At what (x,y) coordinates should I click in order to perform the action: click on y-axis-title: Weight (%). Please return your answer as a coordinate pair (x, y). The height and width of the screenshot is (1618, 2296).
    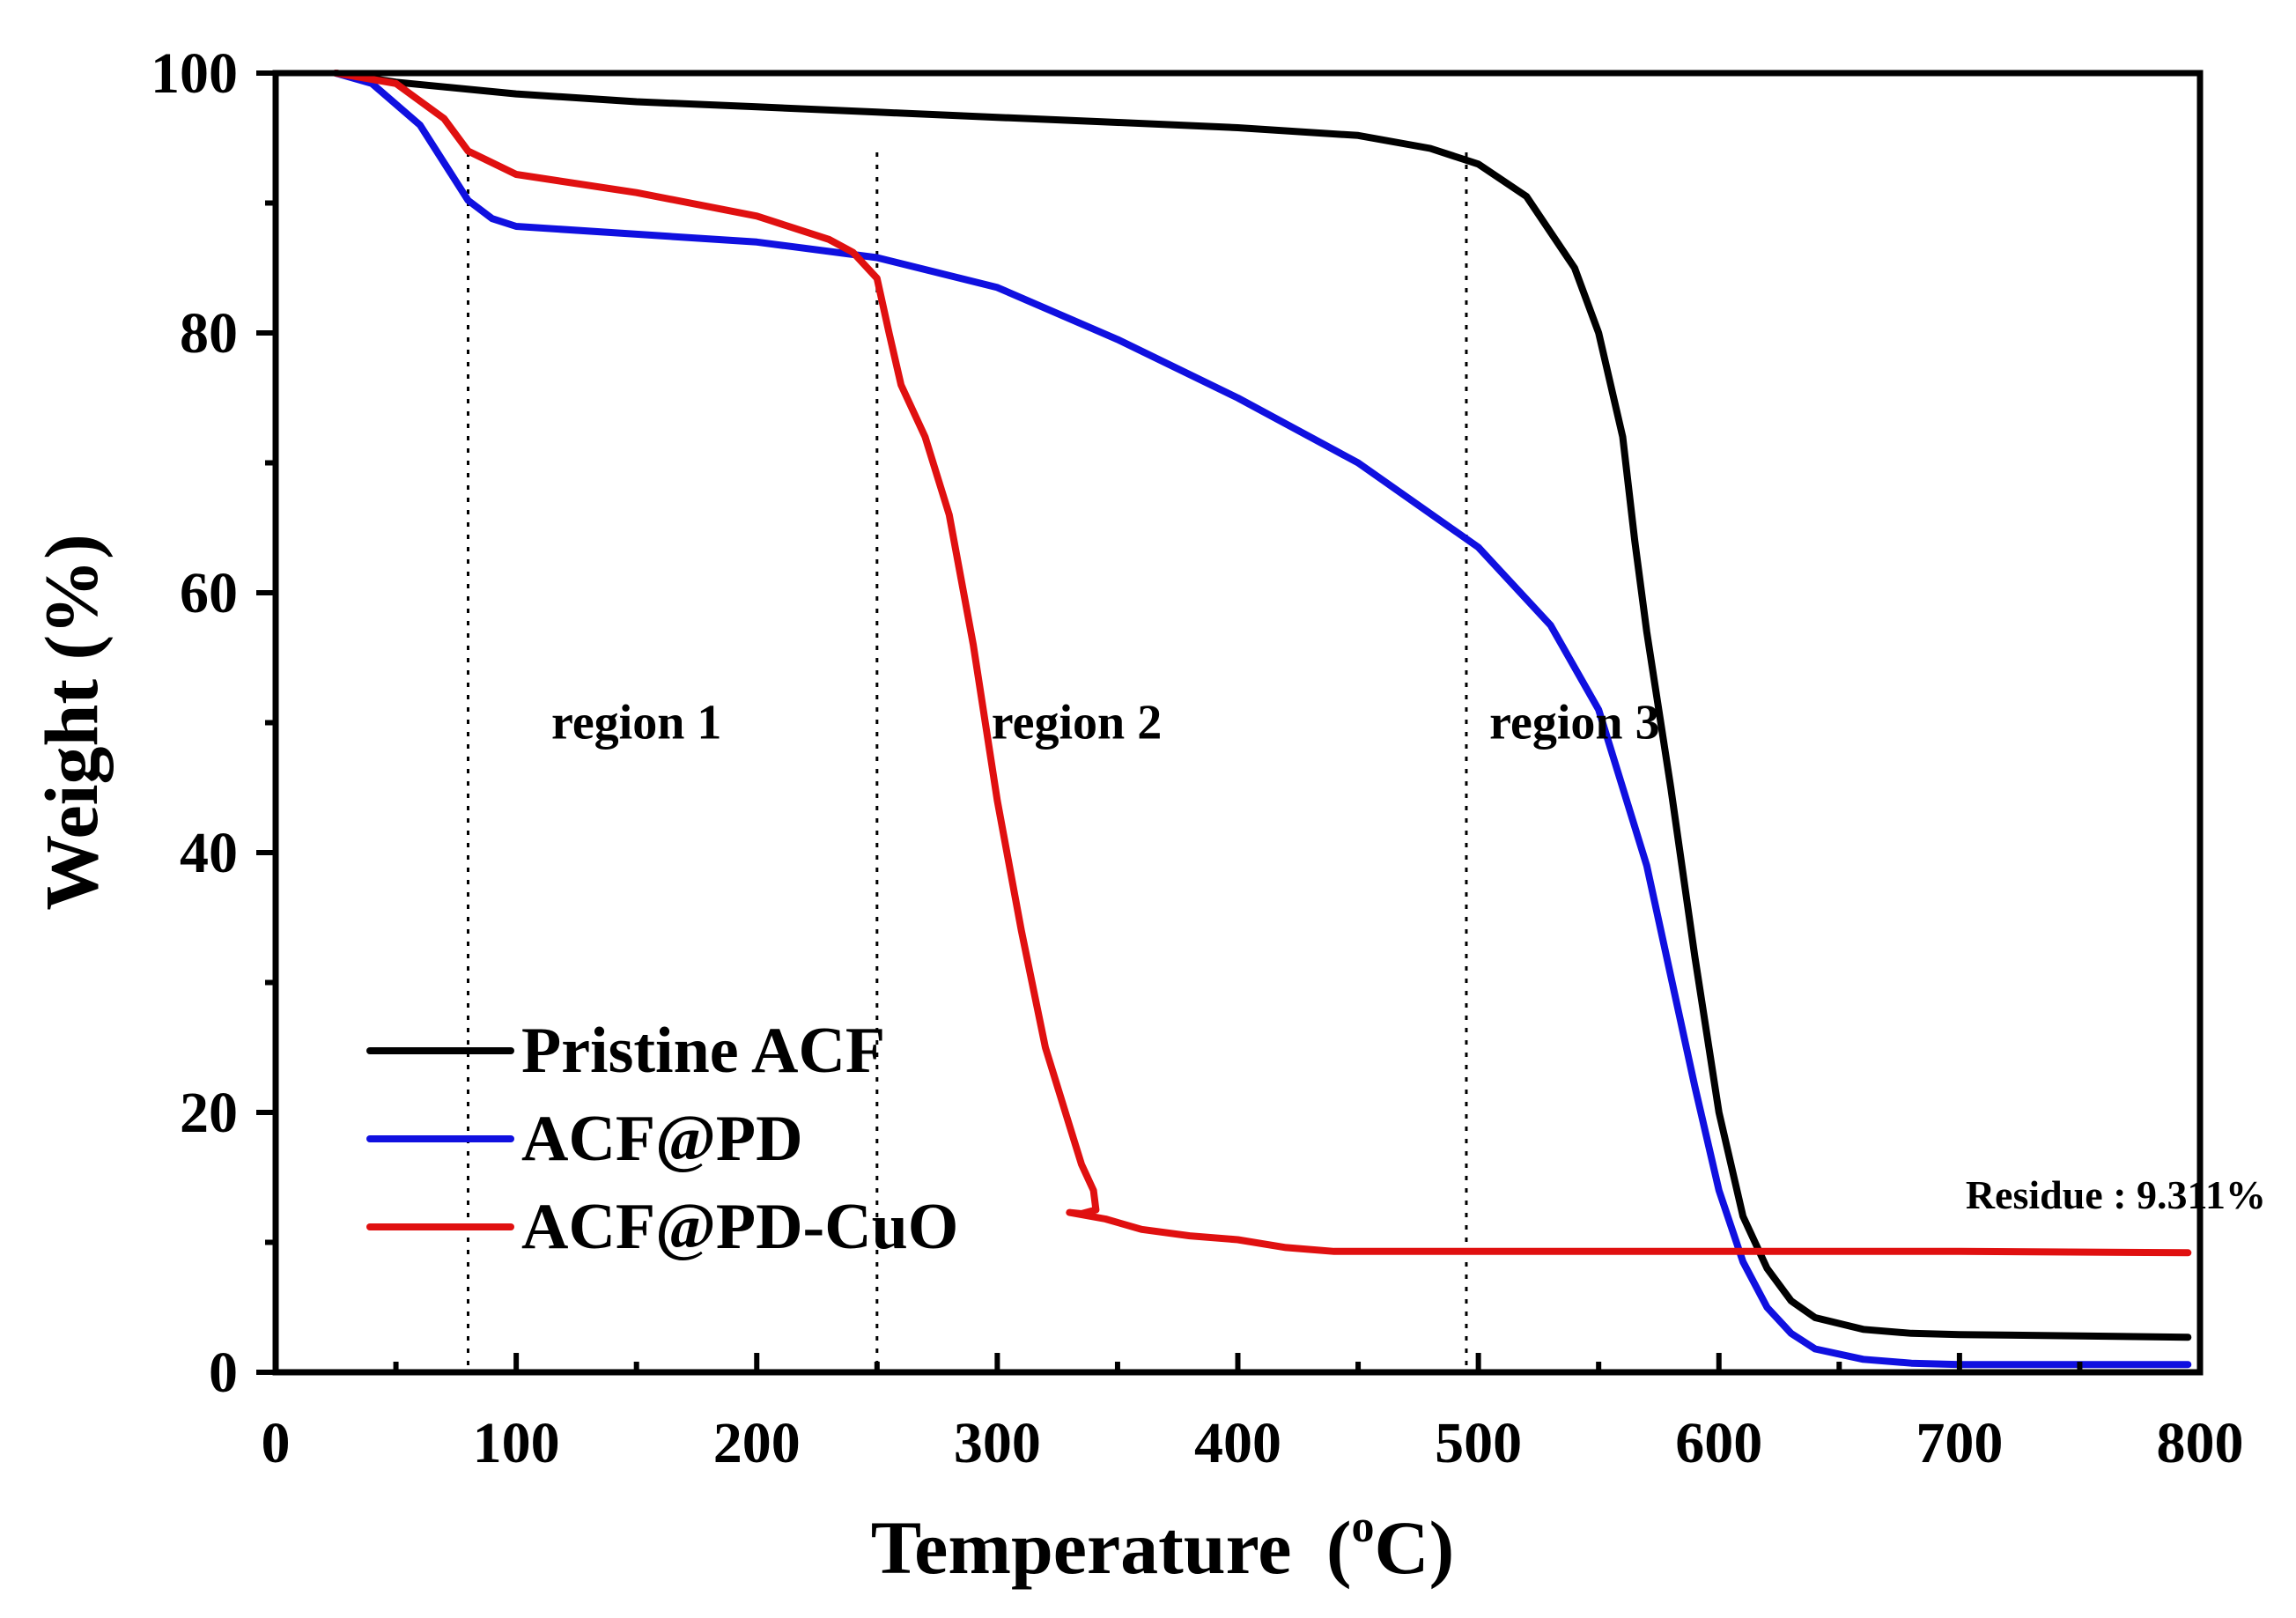
    Looking at the image, I should click on (71, 723).